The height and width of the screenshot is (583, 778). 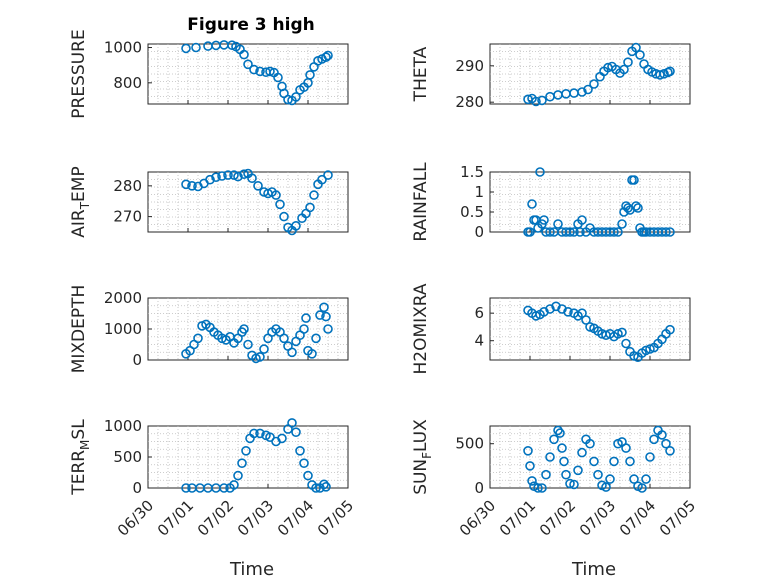 I want to click on y-tick-label: 6, so click(x=479, y=313).